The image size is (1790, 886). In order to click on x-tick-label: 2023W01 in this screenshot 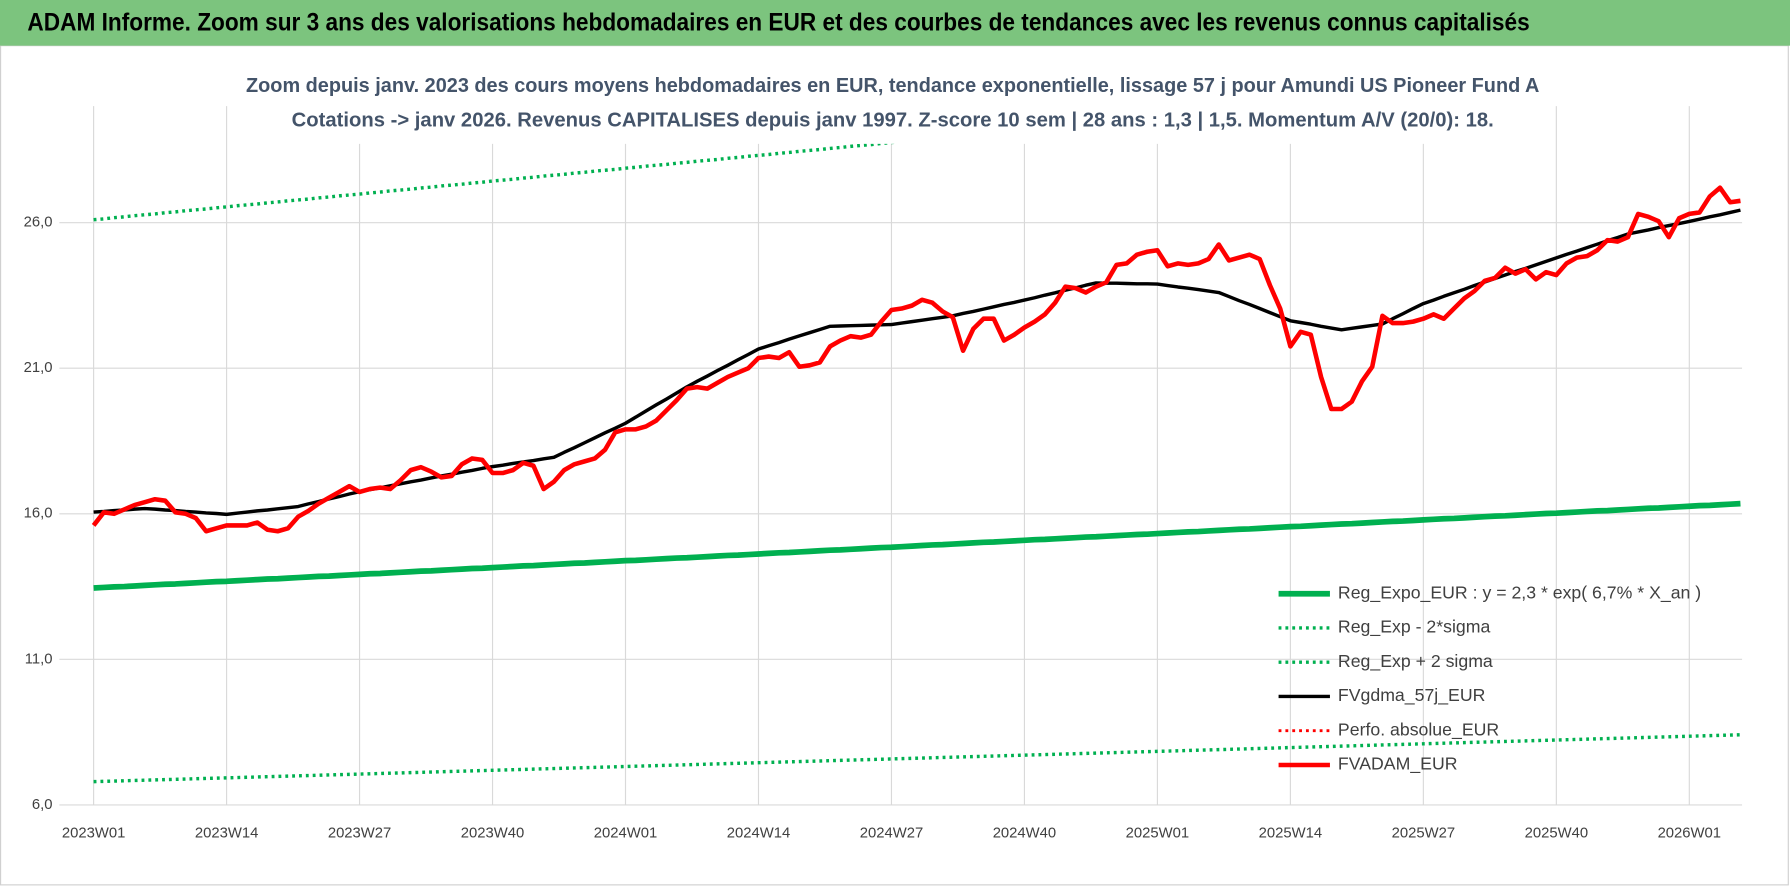, I will do `click(93, 833)`.